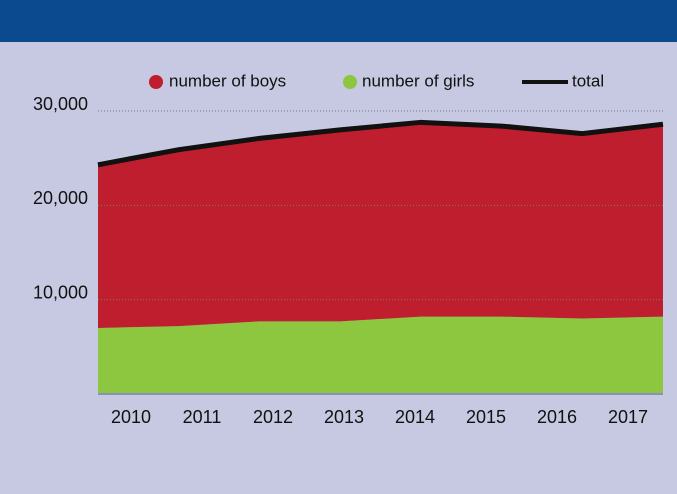 The image size is (677, 494). Describe the element at coordinates (557, 417) in the screenshot. I see `x-tick-label: 2016` at that location.